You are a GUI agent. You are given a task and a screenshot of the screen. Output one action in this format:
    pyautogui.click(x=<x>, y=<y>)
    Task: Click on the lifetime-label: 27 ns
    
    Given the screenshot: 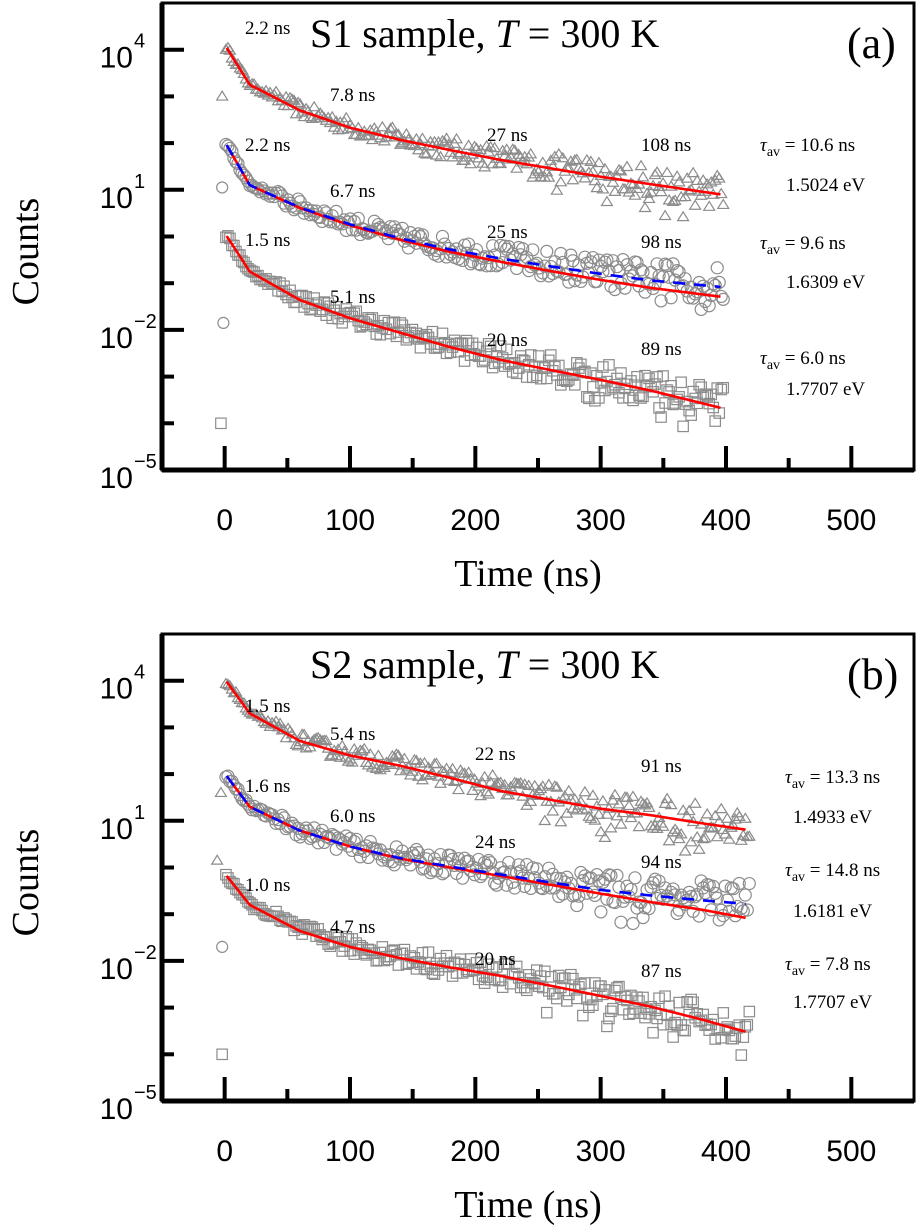 What is the action you would take?
    pyautogui.click(x=507, y=135)
    